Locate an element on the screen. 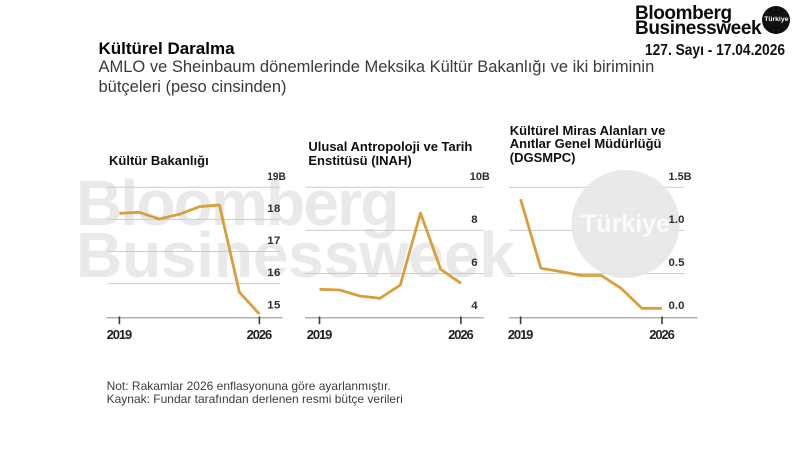  svg-text: 4 is located at coordinates (474, 306).